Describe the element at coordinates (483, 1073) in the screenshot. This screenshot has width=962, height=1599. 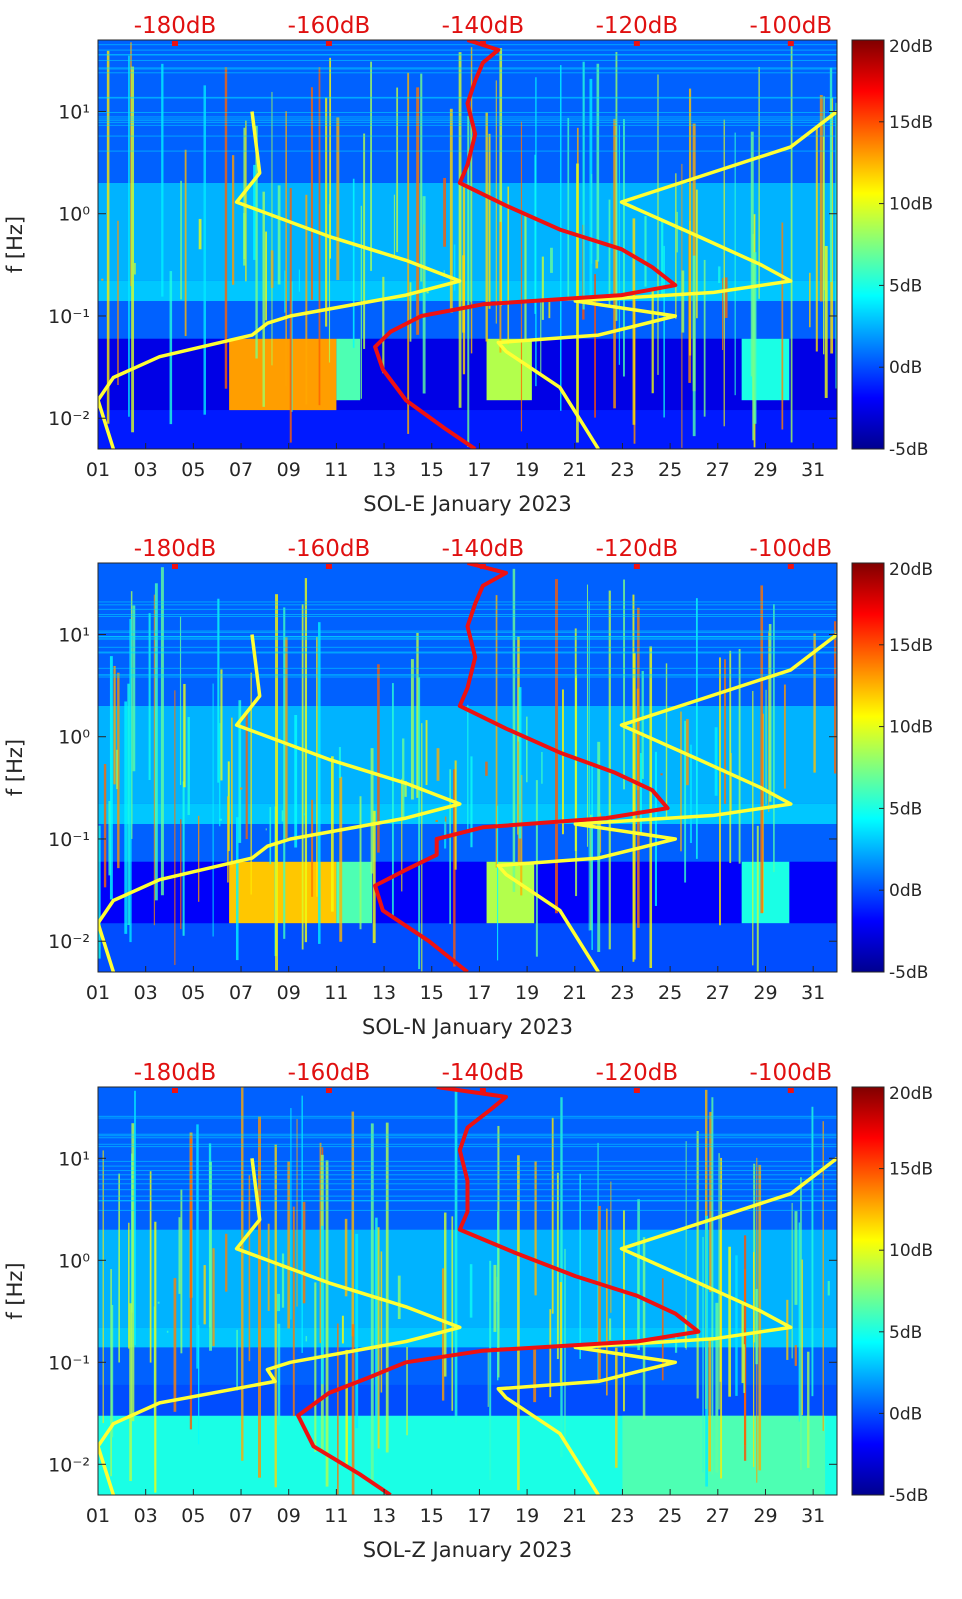
I see `top-db-label: -140dB` at that location.